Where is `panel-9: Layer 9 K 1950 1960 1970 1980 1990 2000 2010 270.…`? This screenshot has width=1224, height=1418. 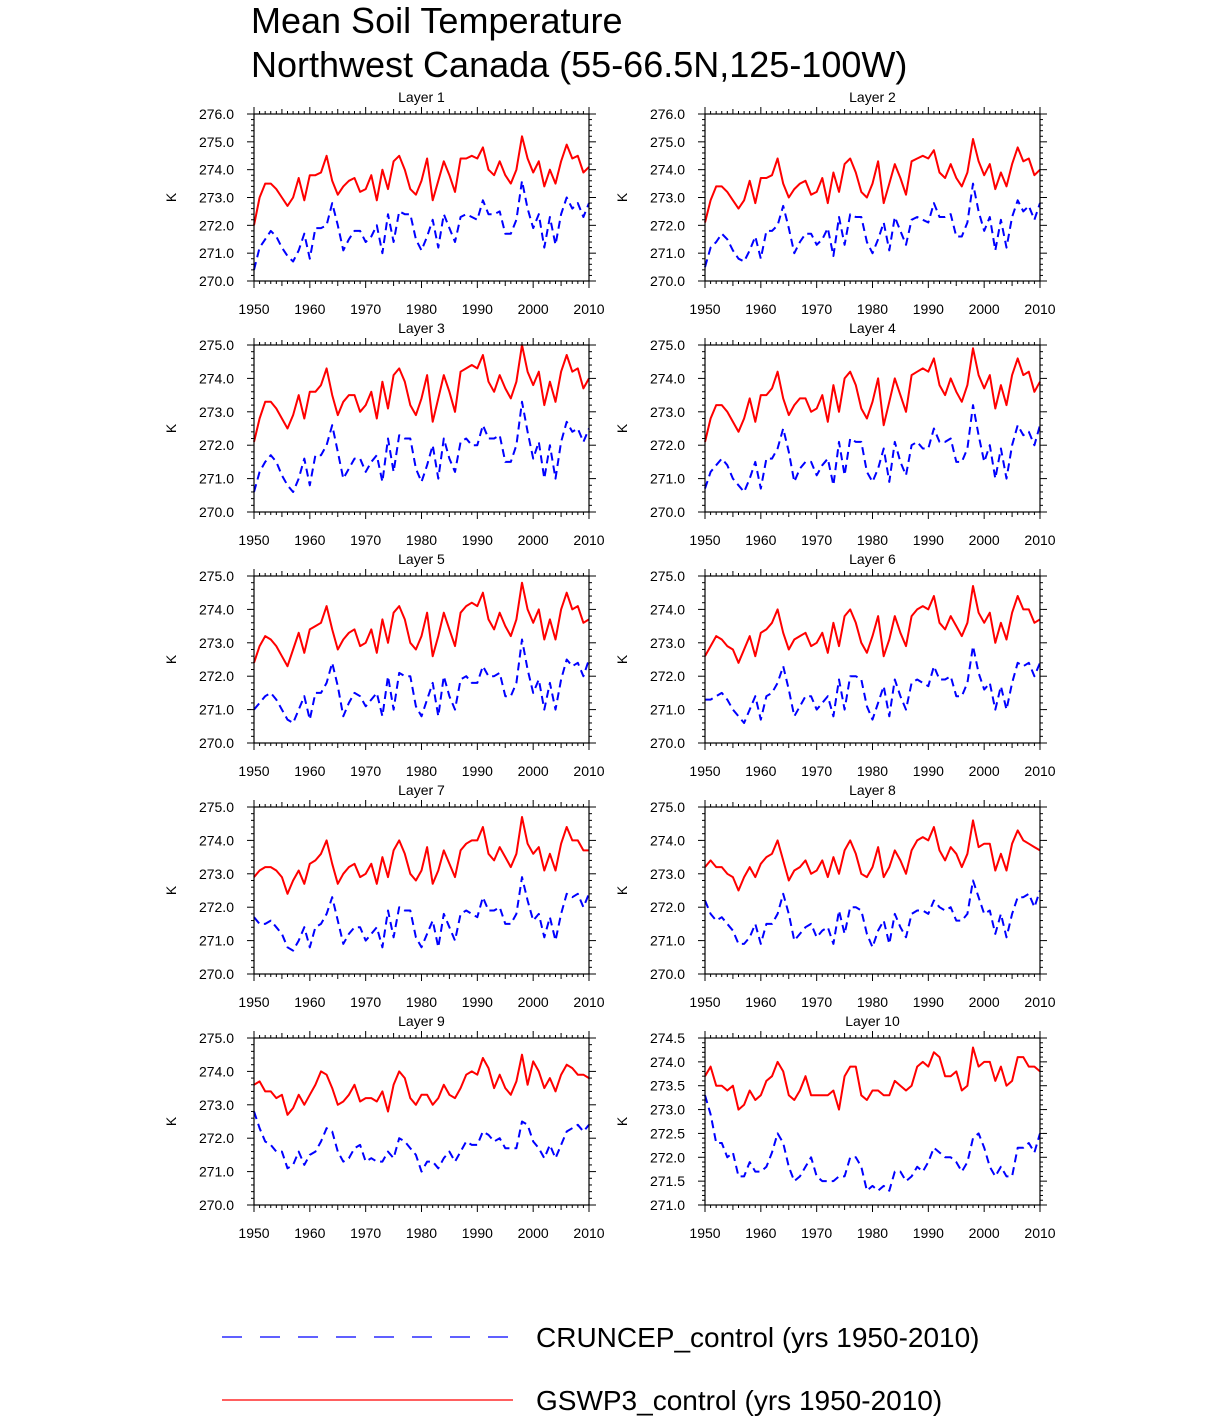 panel-9: Layer 9 K 1950 1960 1970 1980 1990 2000 2010 270.… is located at coordinates (384, 1127).